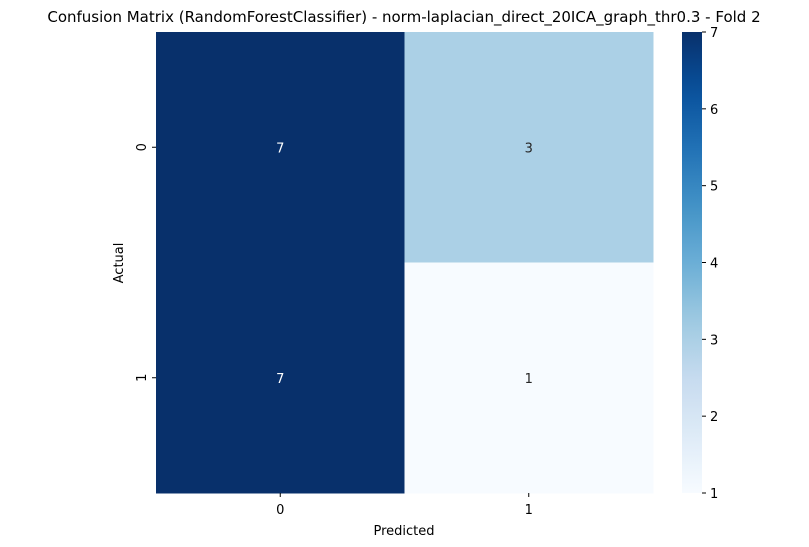 The width and height of the screenshot is (809, 547). Describe the element at coordinates (692, 262) in the screenshot. I see `colorbar` at that location.